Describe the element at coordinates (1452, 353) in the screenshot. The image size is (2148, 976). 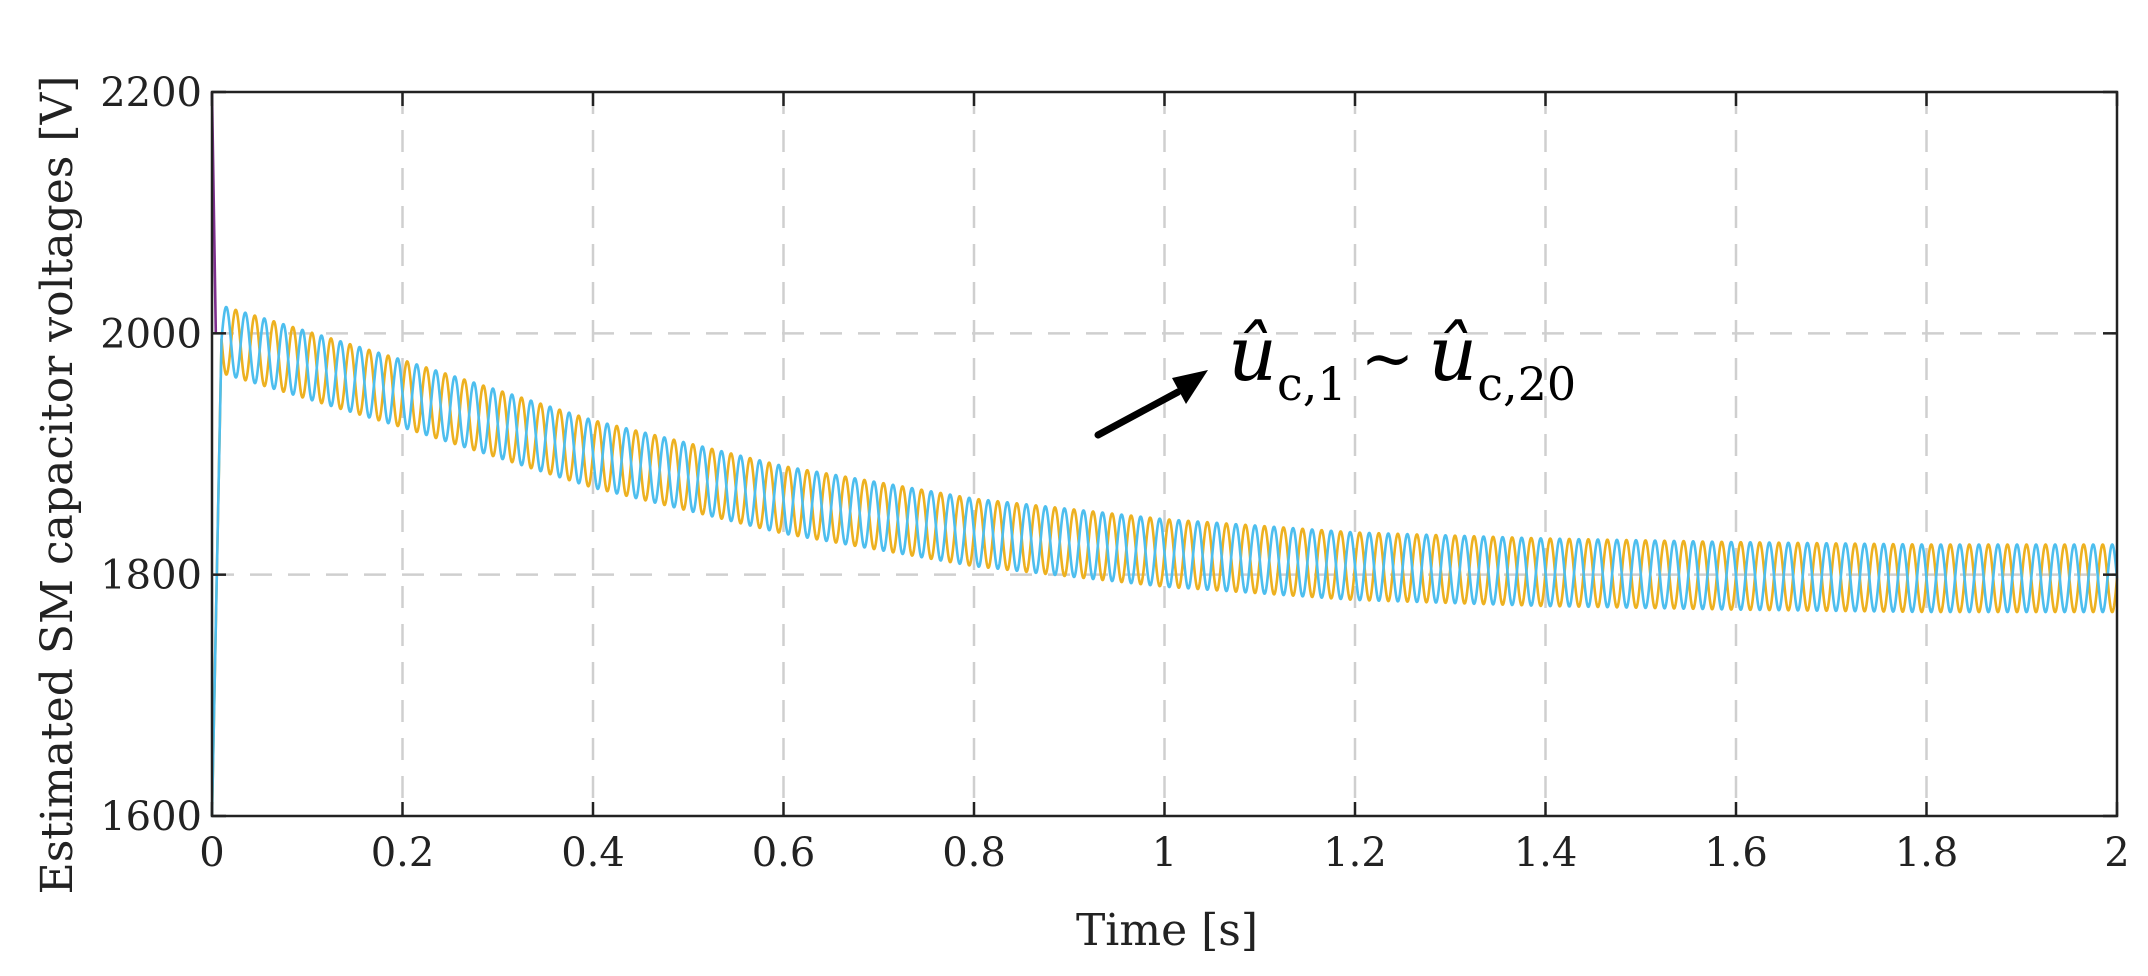
I see `annotation-symbol-2: û` at that location.